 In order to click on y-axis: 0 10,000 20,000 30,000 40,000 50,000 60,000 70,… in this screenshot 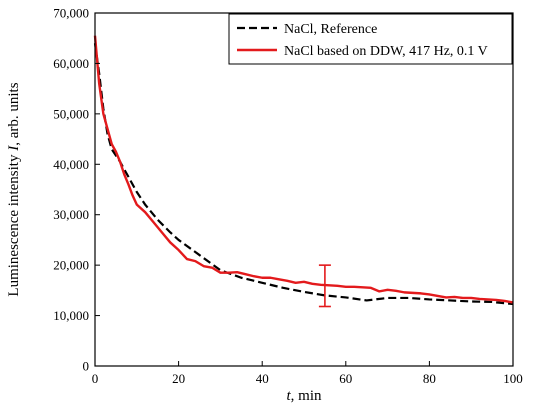, I will do `click(76, 190)`.